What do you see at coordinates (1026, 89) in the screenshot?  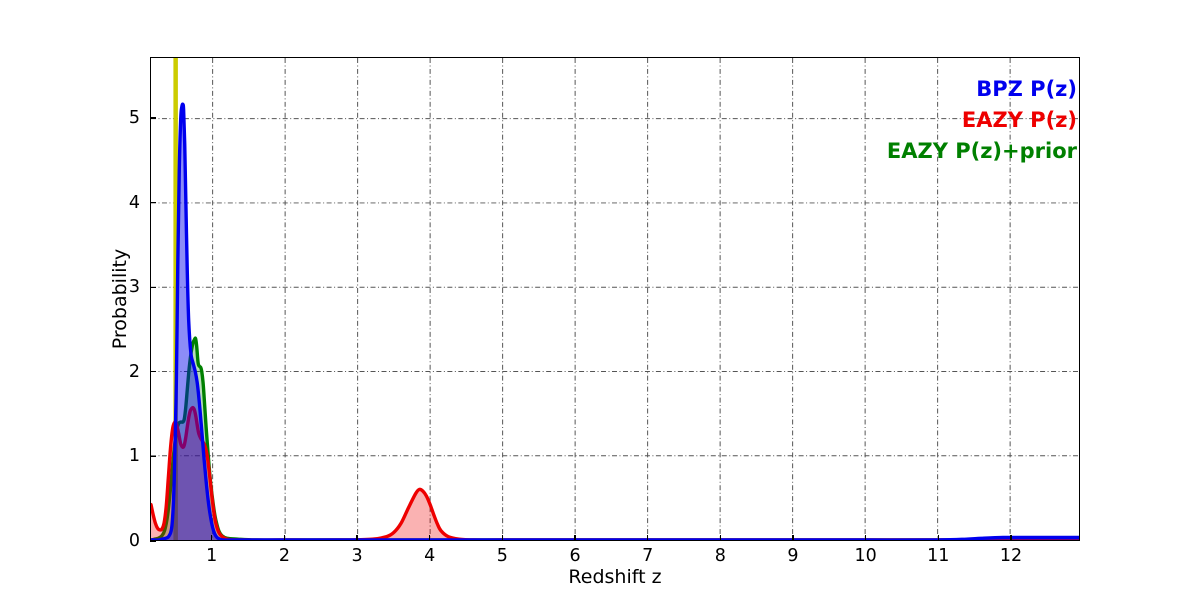 I see `legend-entry-bpz: BPZ P(z)` at bounding box center [1026, 89].